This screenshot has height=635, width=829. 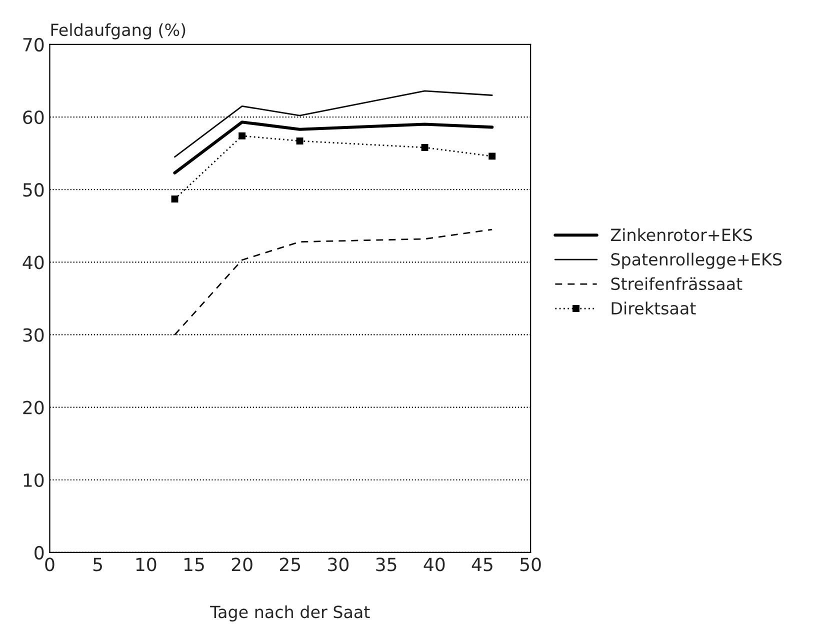 I want to click on x-tick-label: 50, so click(x=530, y=565).